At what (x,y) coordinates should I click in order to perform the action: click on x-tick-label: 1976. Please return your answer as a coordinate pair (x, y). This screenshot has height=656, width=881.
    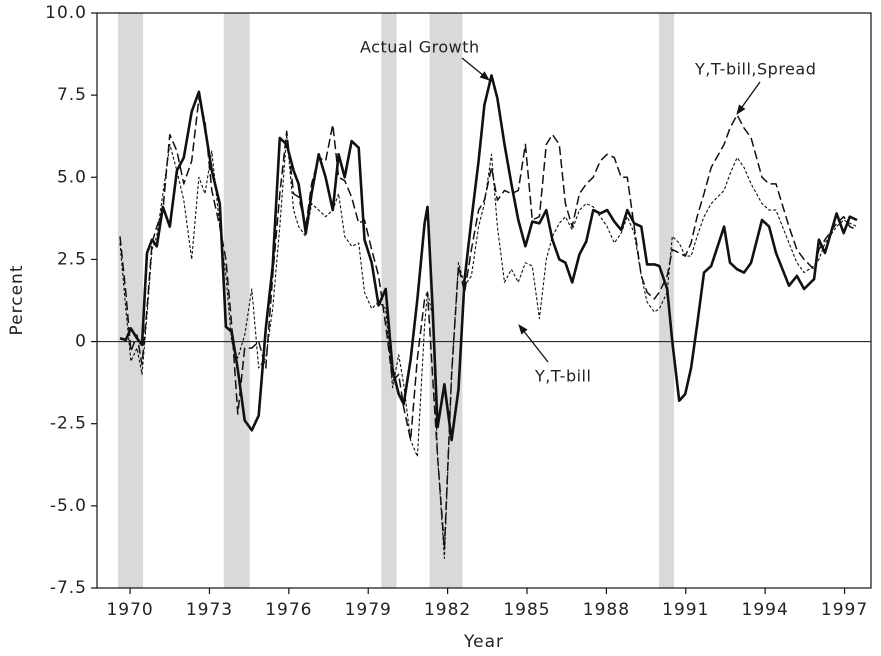
    Looking at the image, I should click on (288, 610).